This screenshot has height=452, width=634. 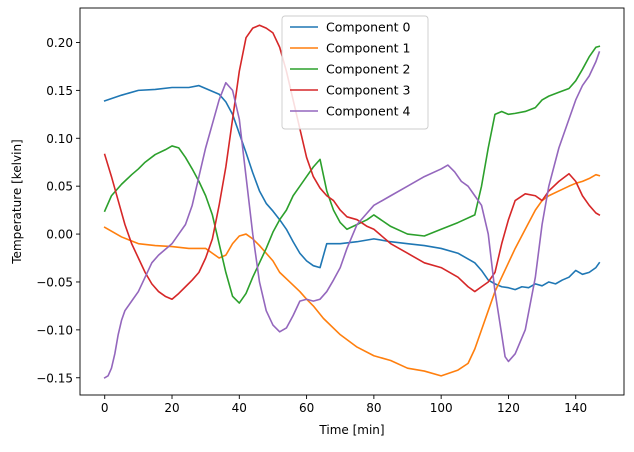 What do you see at coordinates (575, 408) in the screenshot?
I see `x-tick-label: 140` at bounding box center [575, 408].